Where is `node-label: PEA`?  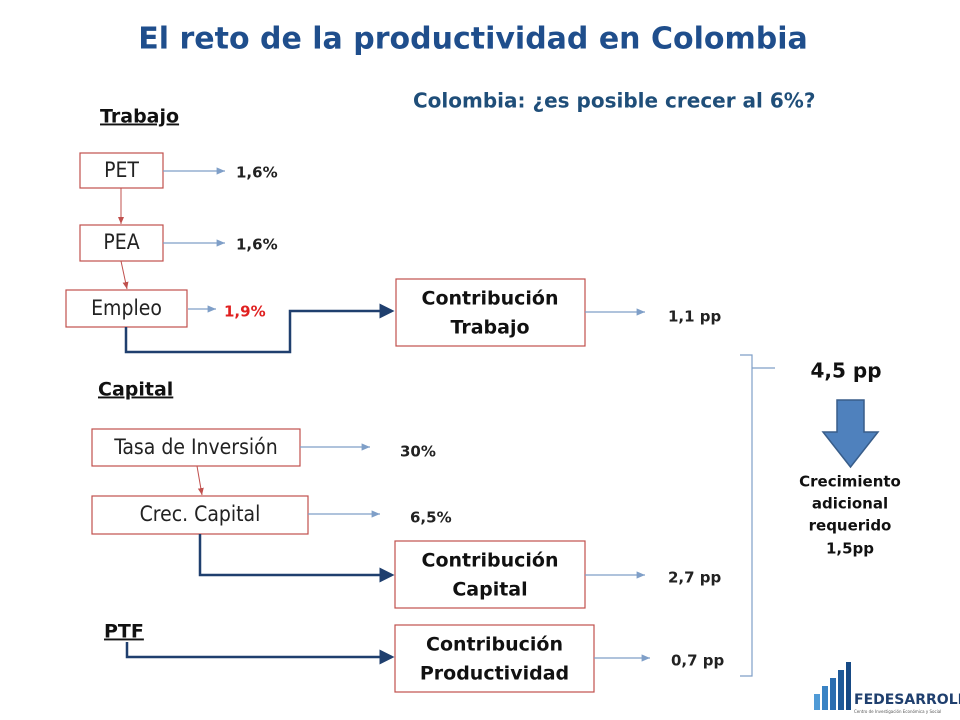
node-label: PEA is located at coordinates (121, 242).